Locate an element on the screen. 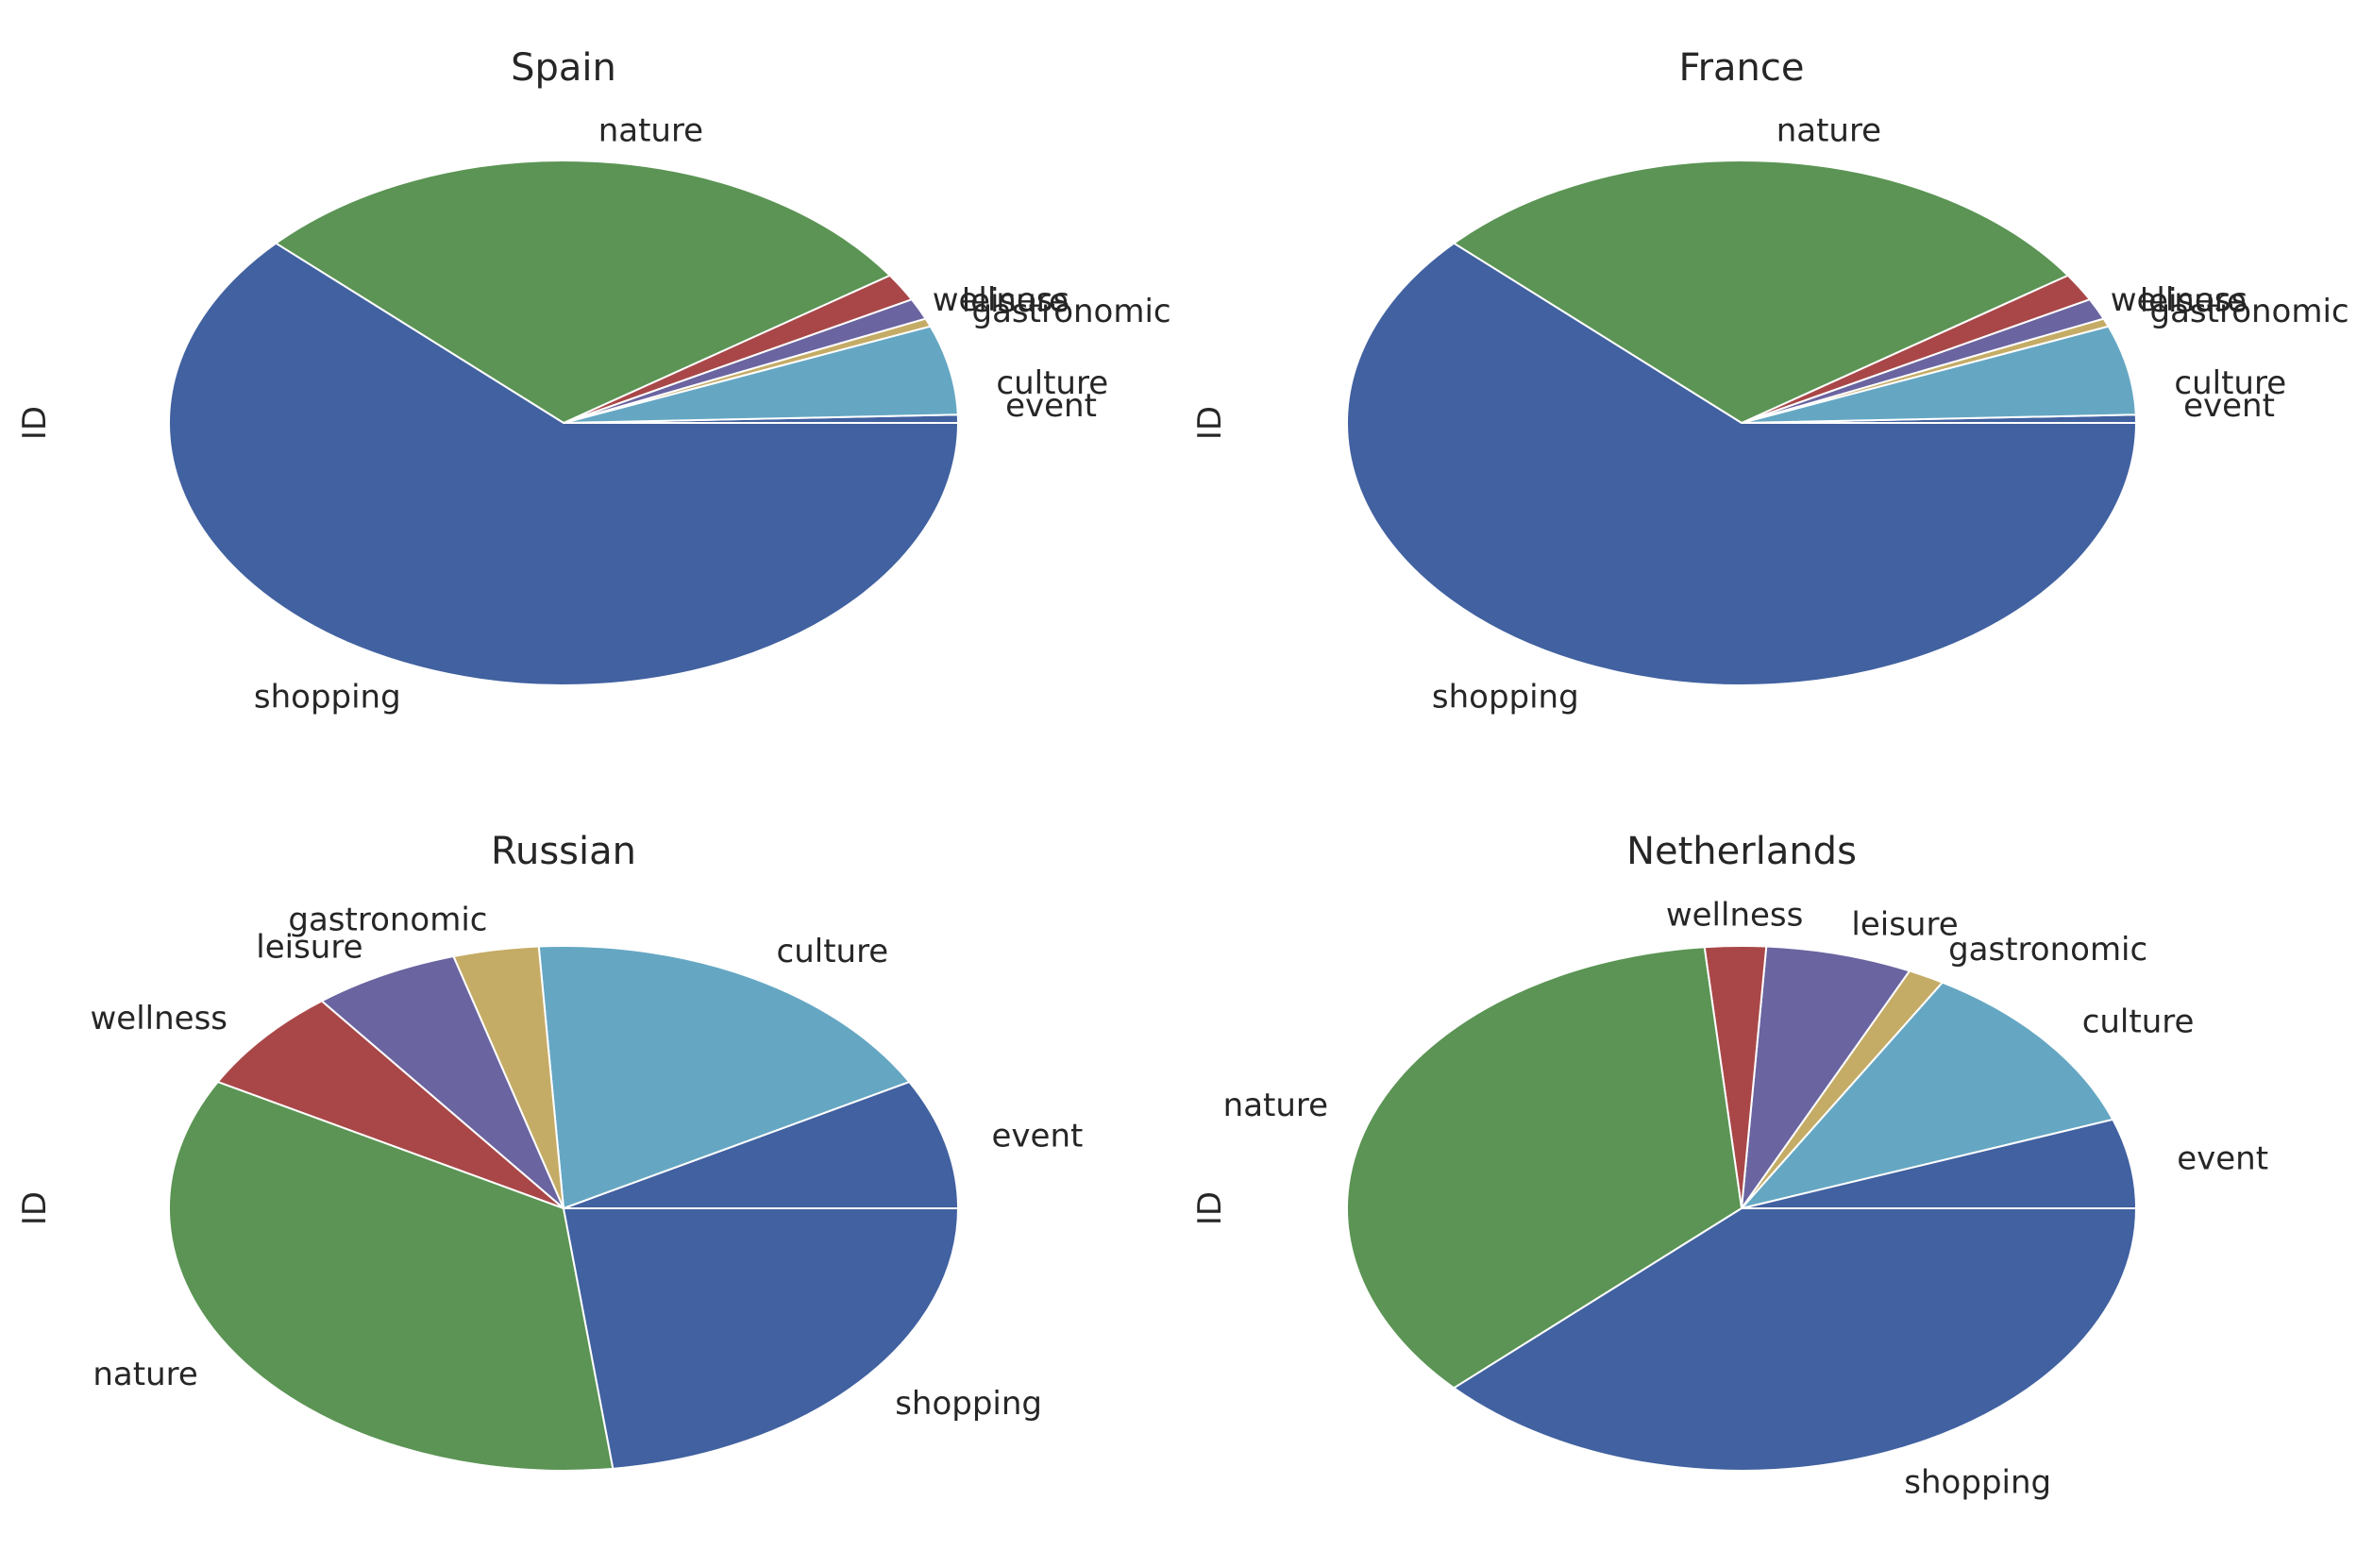 This screenshot has width=2374, height=1568. pie-title: Netherlands is located at coordinates (1741, 852).